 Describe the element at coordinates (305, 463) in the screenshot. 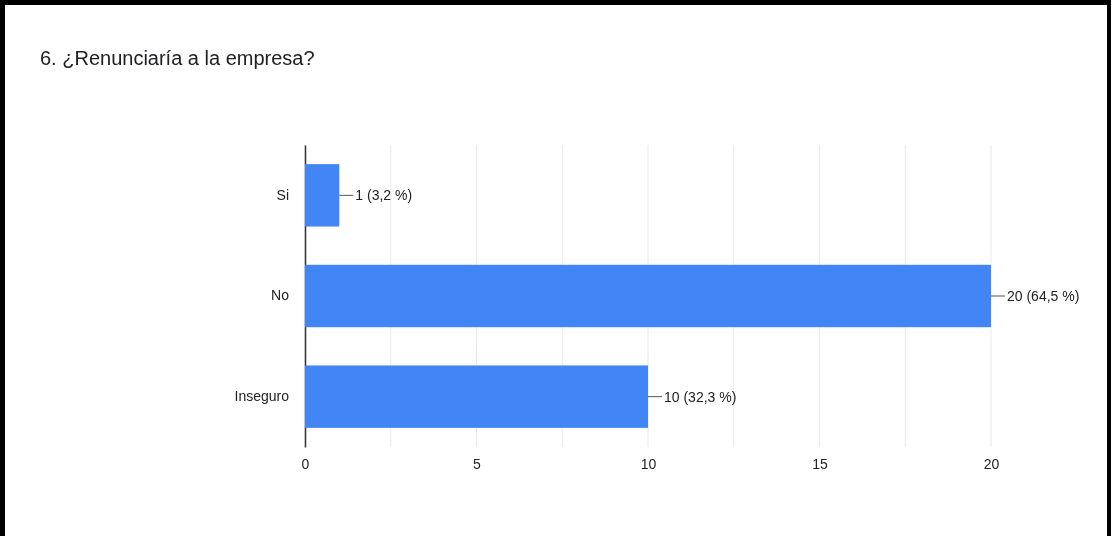

I see `x-tick-label: 0` at that location.